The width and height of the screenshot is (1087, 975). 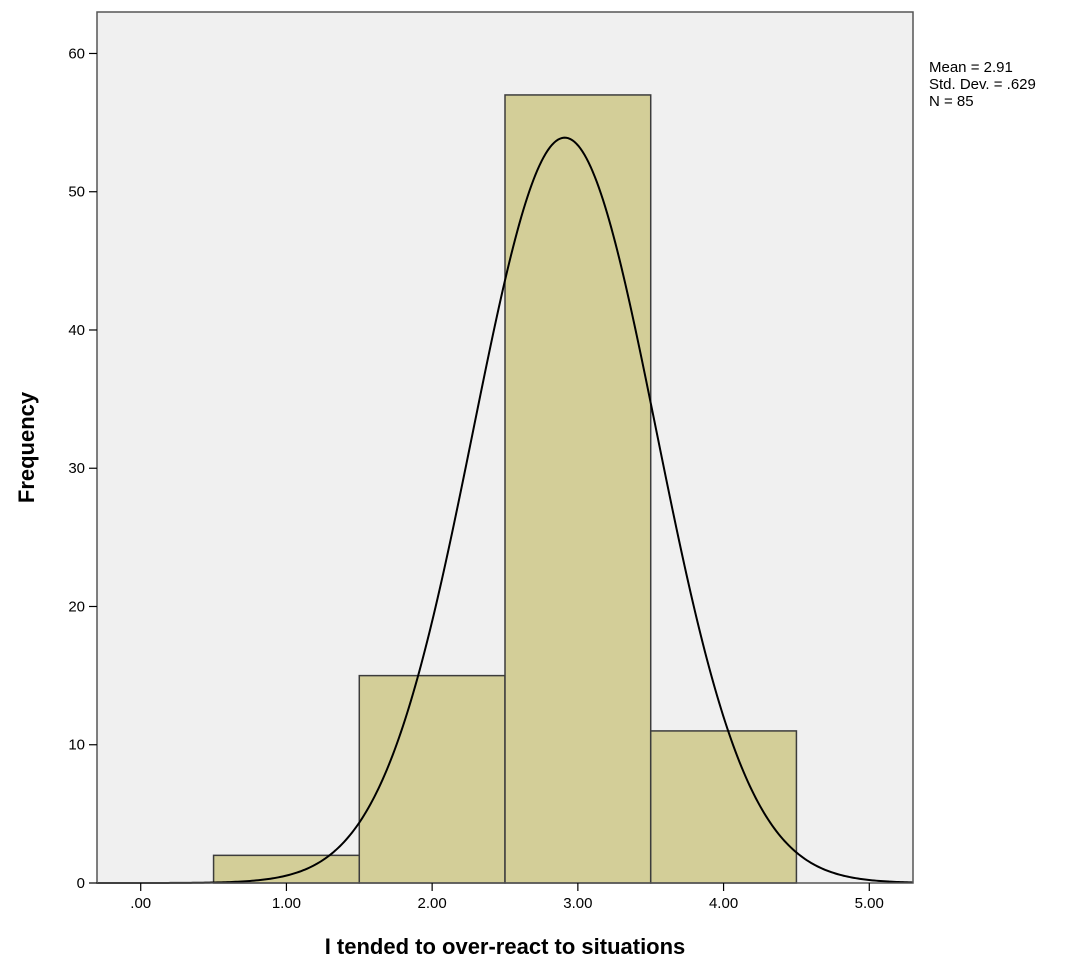 What do you see at coordinates (577, 903) in the screenshot?
I see `x-tick-label-4: 3.00` at bounding box center [577, 903].